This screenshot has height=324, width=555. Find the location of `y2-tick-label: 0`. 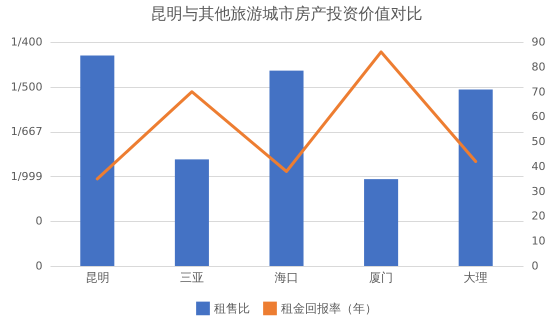

y2-tick-label: 0 is located at coordinates (535, 266).